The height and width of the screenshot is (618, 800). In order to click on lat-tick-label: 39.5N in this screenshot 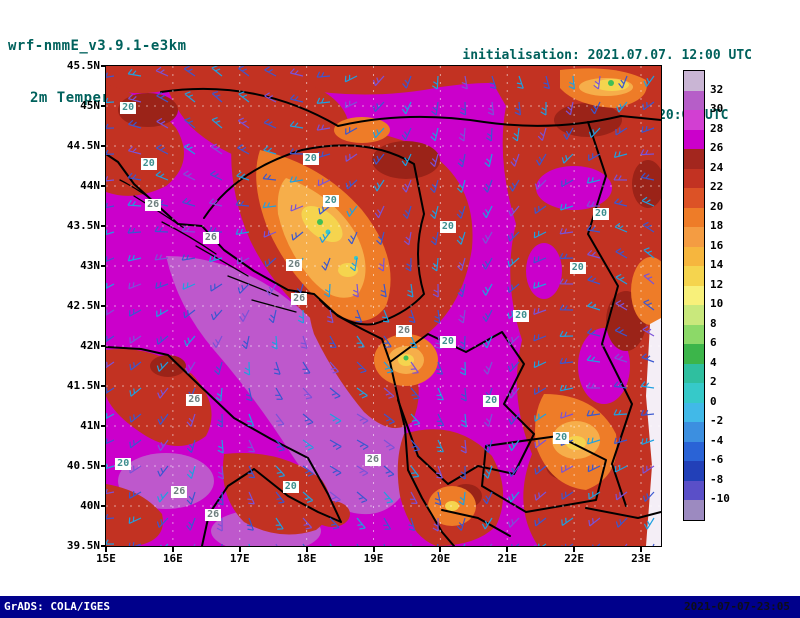, I will do `click(83, 545)`.